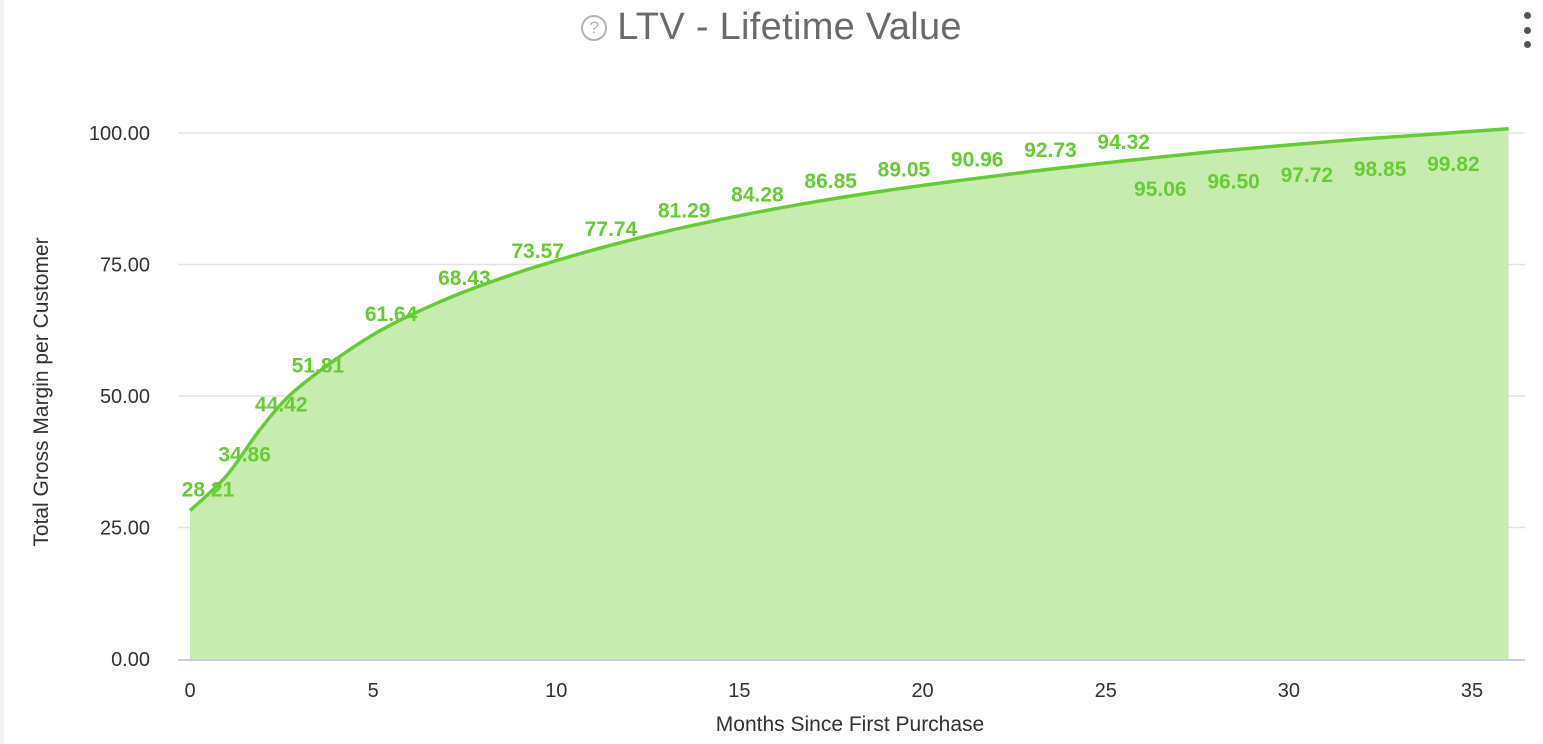 The width and height of the screenshot is (1543, 744). Describe the element at coordinates (1160, 189) in the screenshot. I see `data-label: 95.06` at that location.